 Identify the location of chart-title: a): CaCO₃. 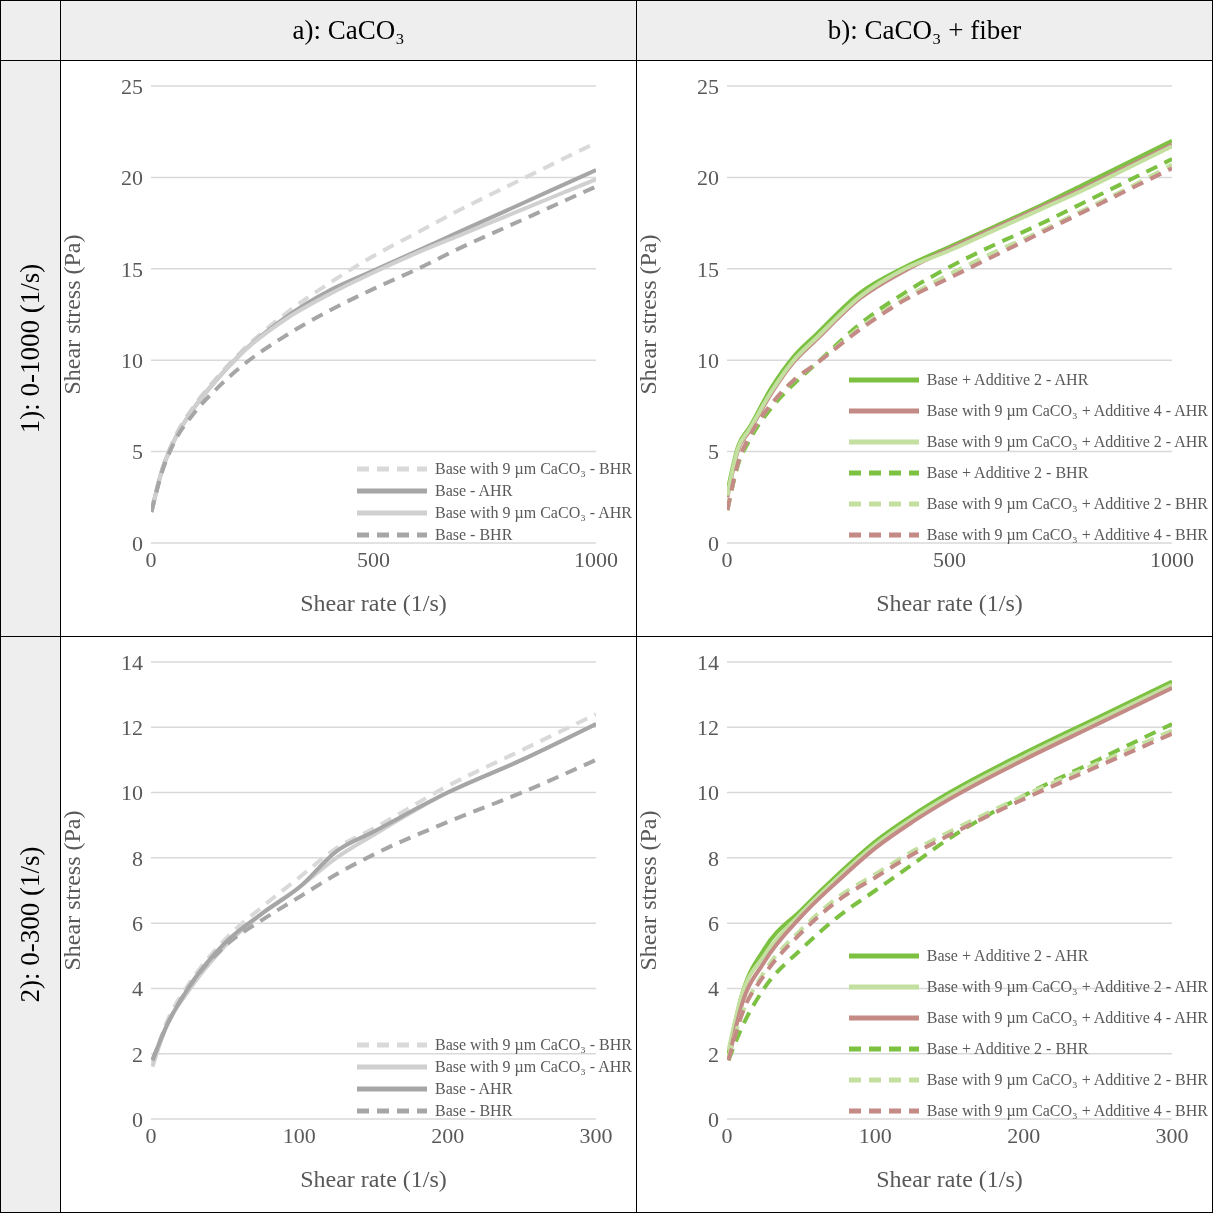
(348, 30).